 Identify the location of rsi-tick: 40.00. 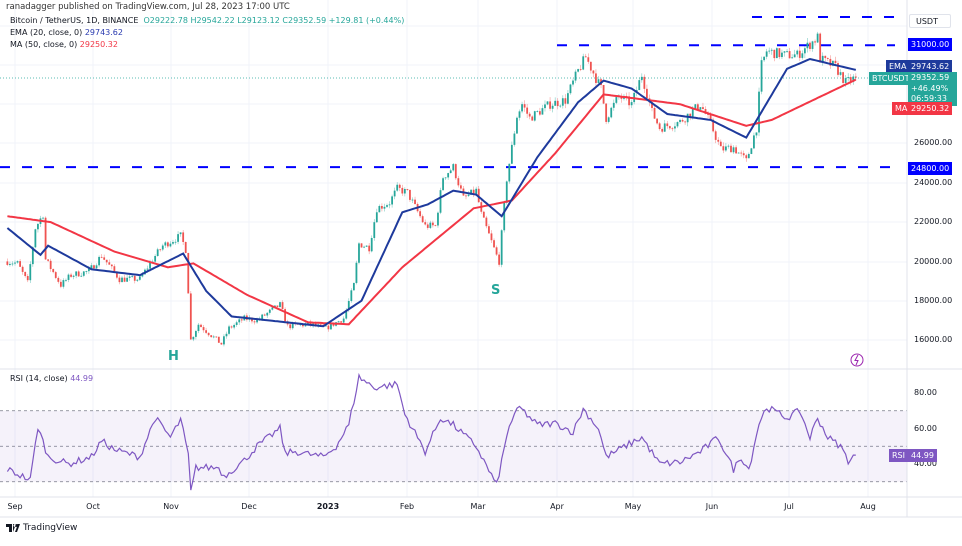
(925, 463).